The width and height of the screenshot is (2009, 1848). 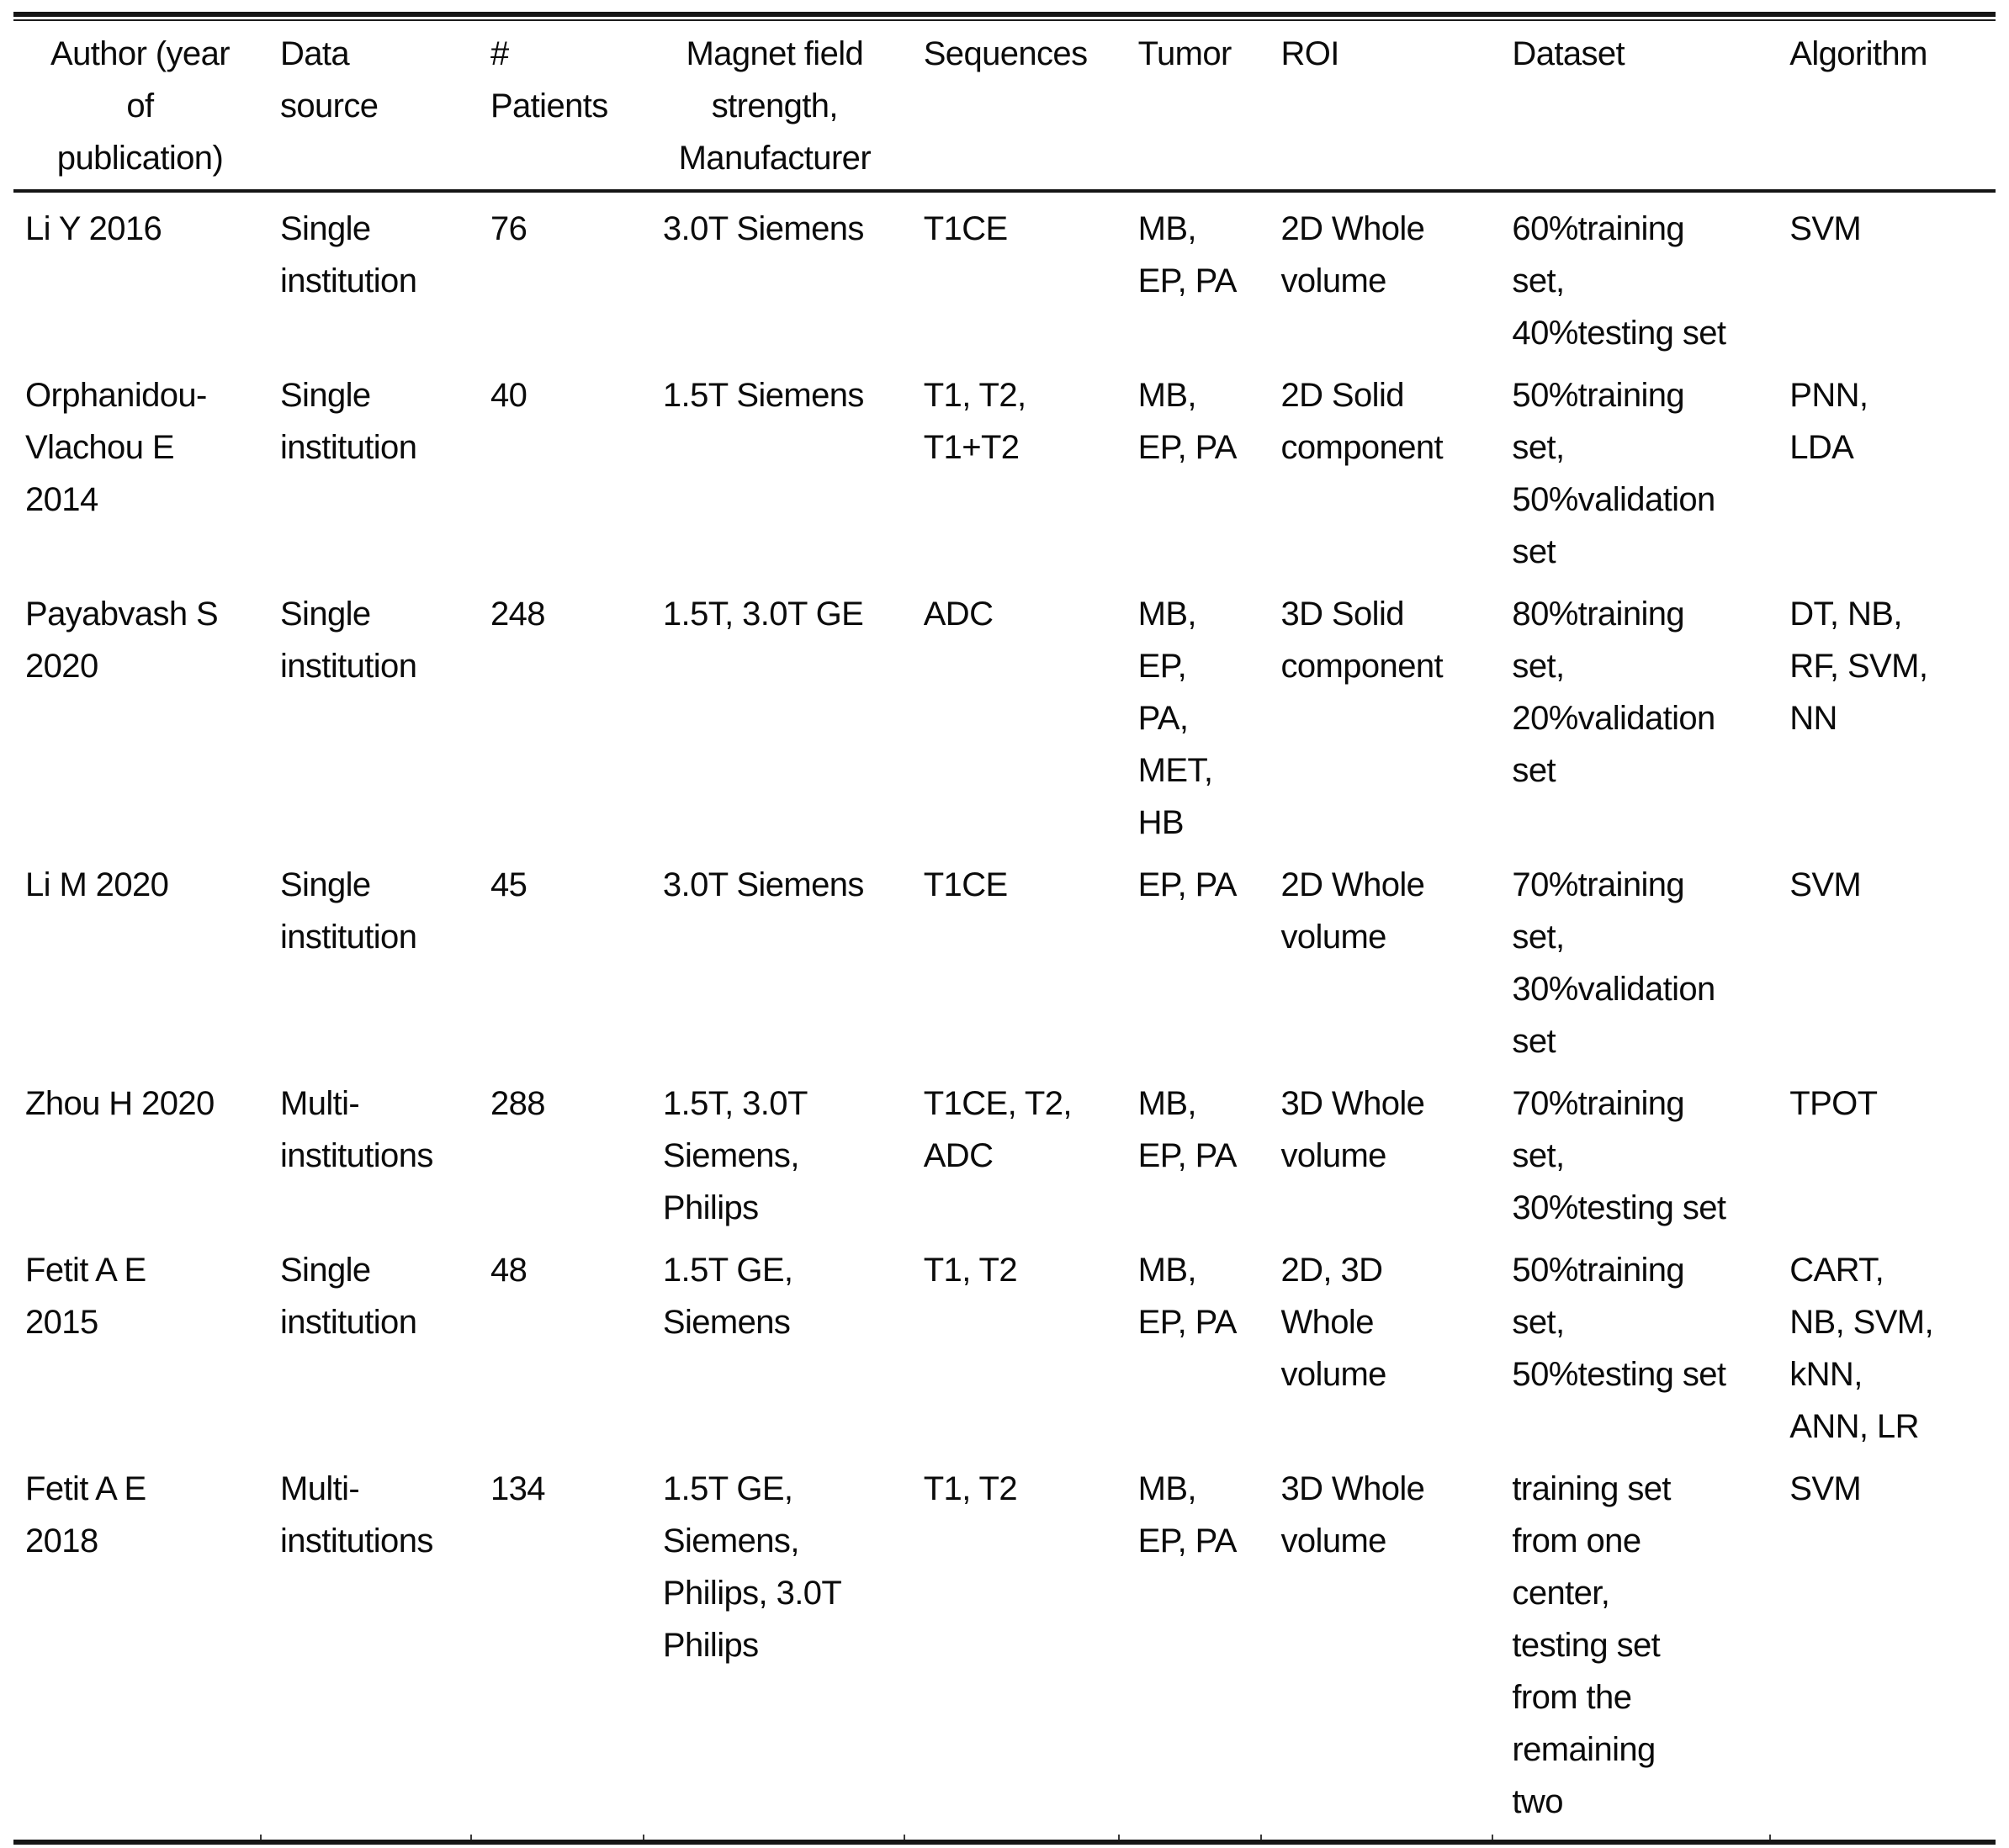 I want to click on cell-author: Payabvash S 2020, so click(x=122, y=640).